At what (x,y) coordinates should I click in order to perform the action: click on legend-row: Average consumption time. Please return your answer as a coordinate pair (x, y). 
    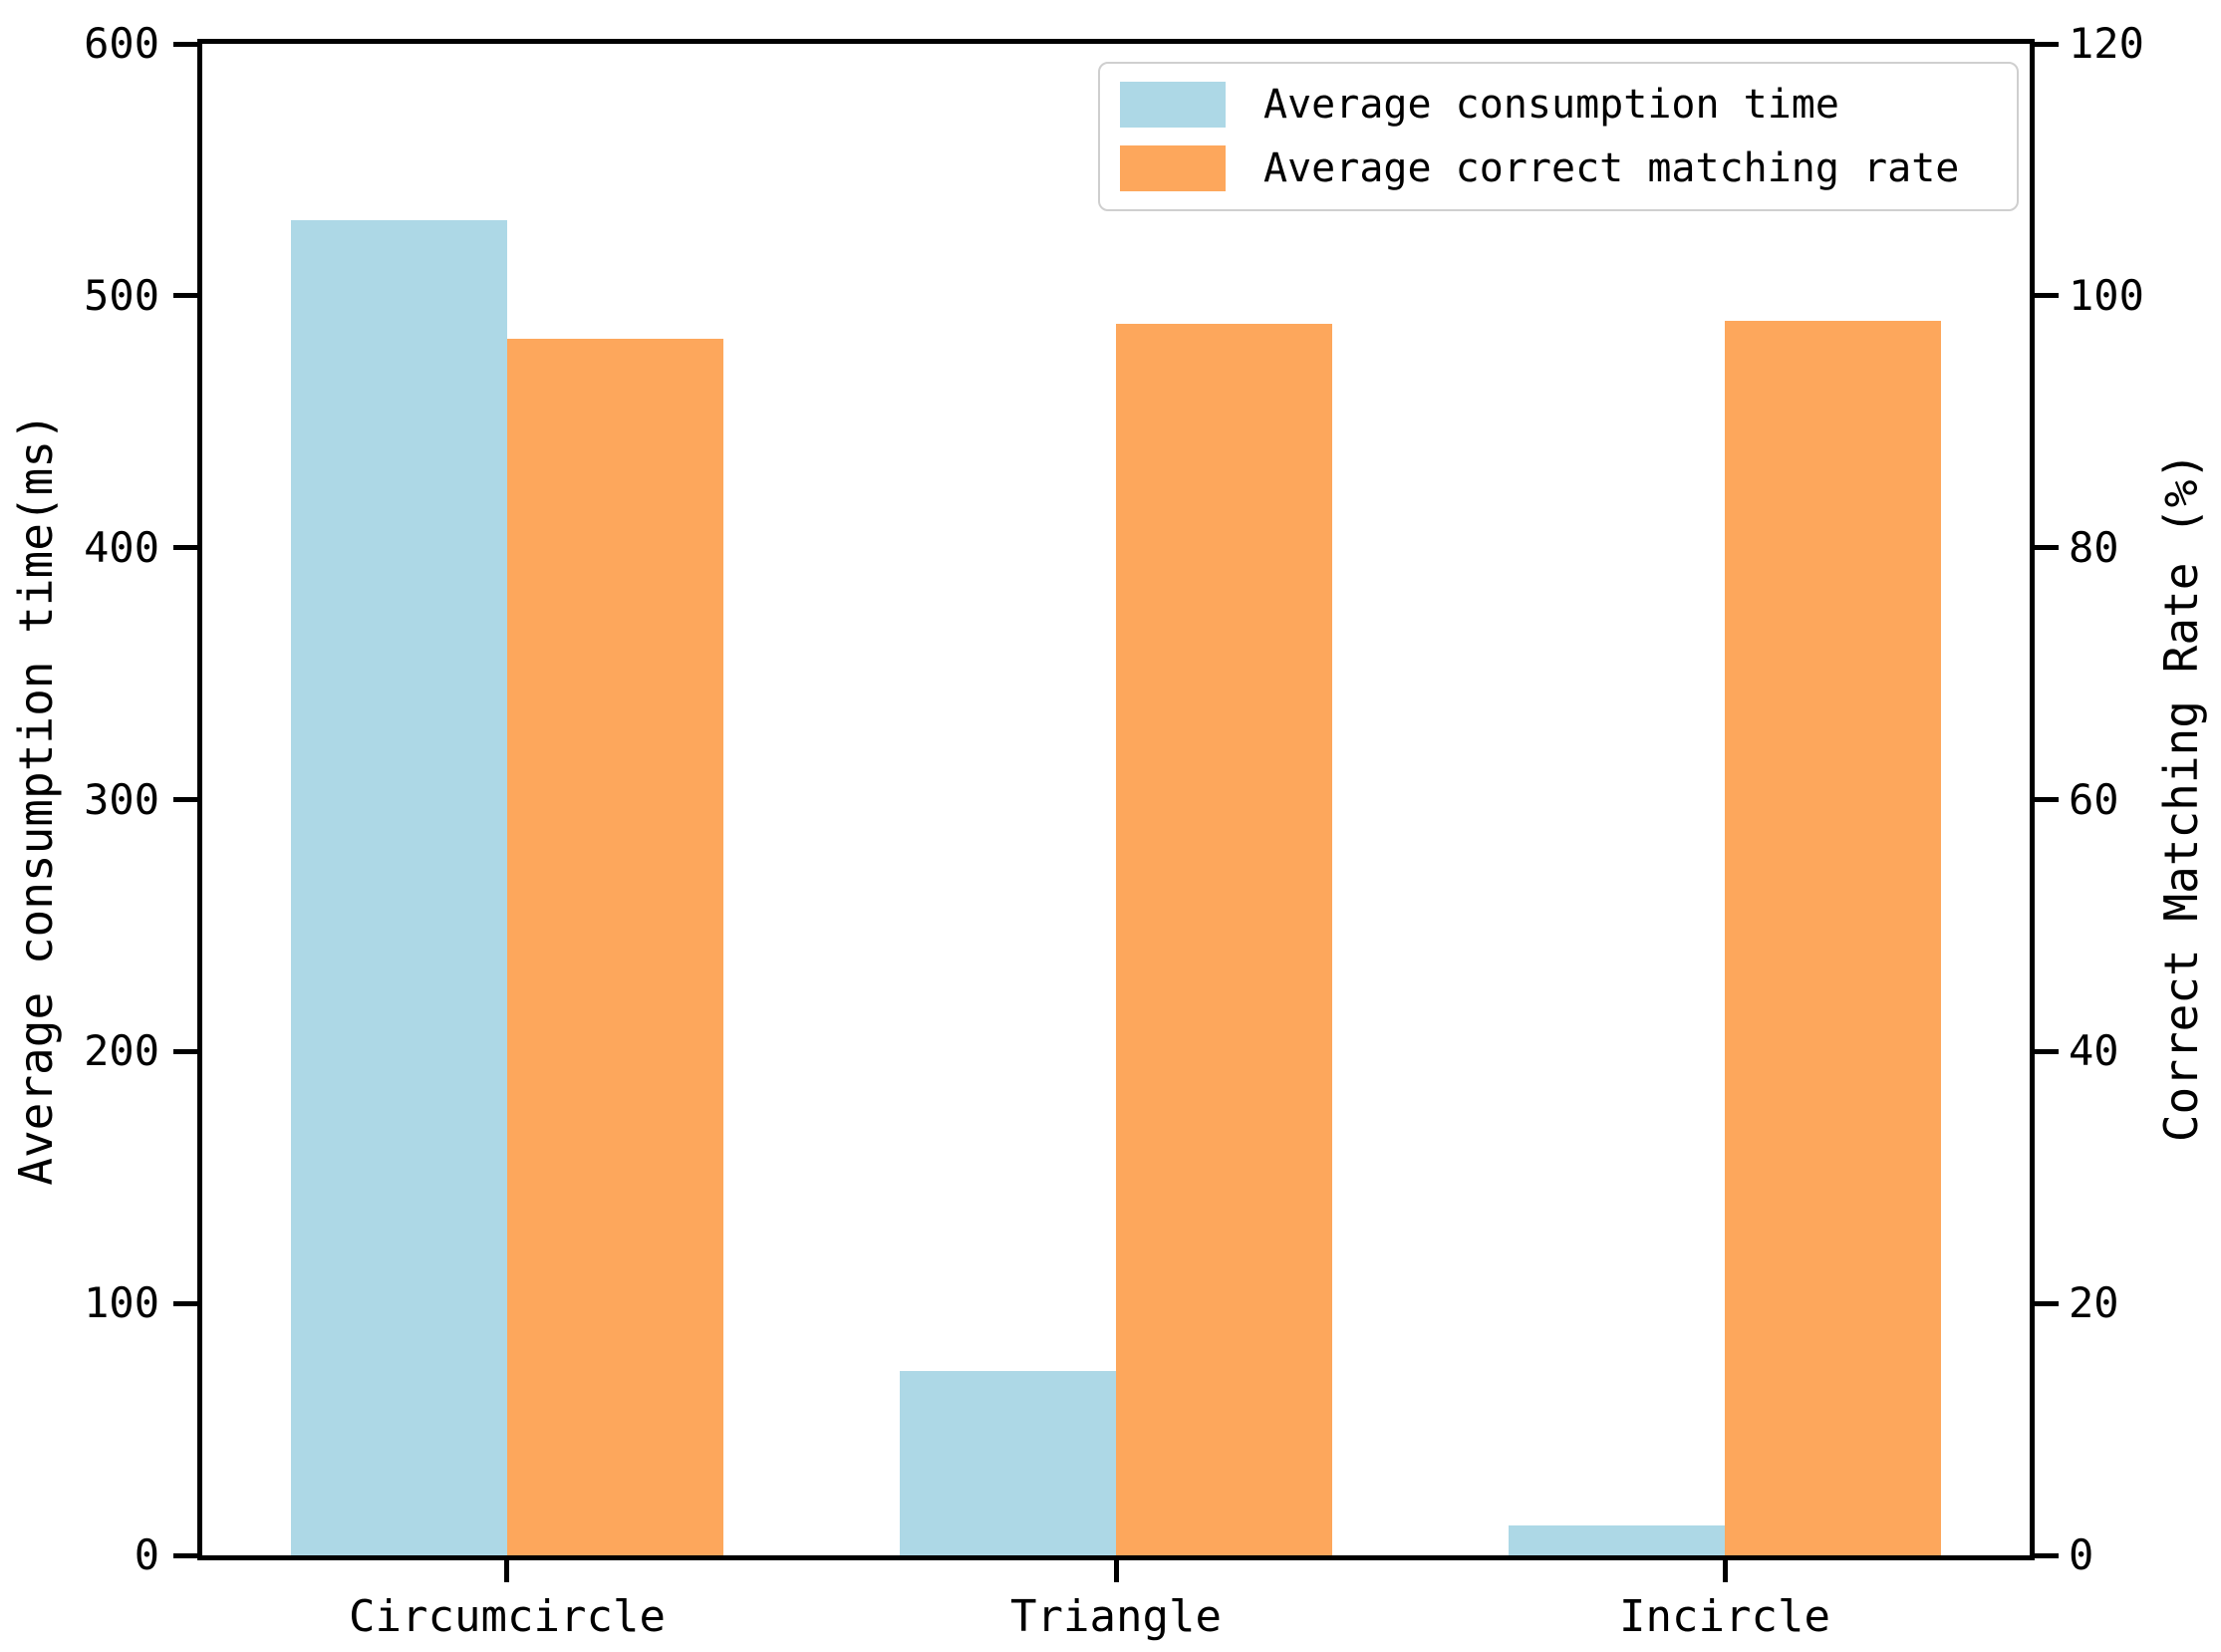
    Looking at the image, I should click on (1558, 105).